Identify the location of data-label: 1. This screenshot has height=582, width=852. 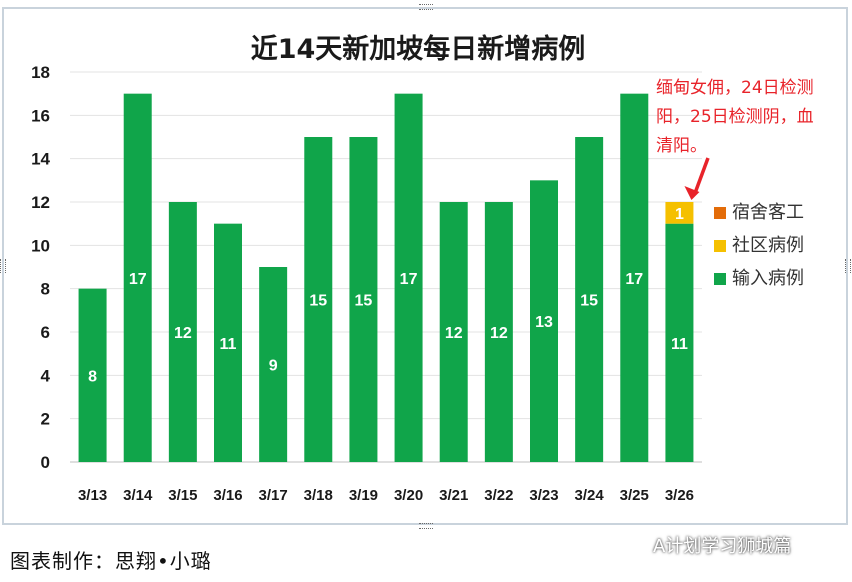
(679, 214).